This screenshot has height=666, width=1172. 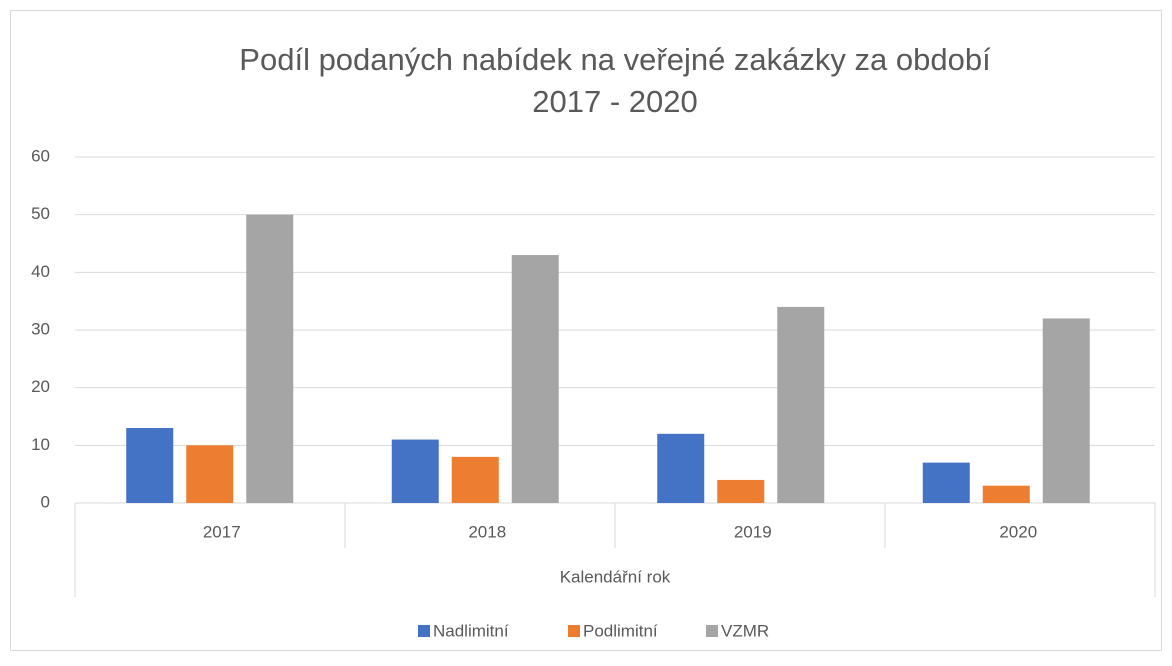 I want to click on x-tick-label: 2018, so click(x=487, y=531).